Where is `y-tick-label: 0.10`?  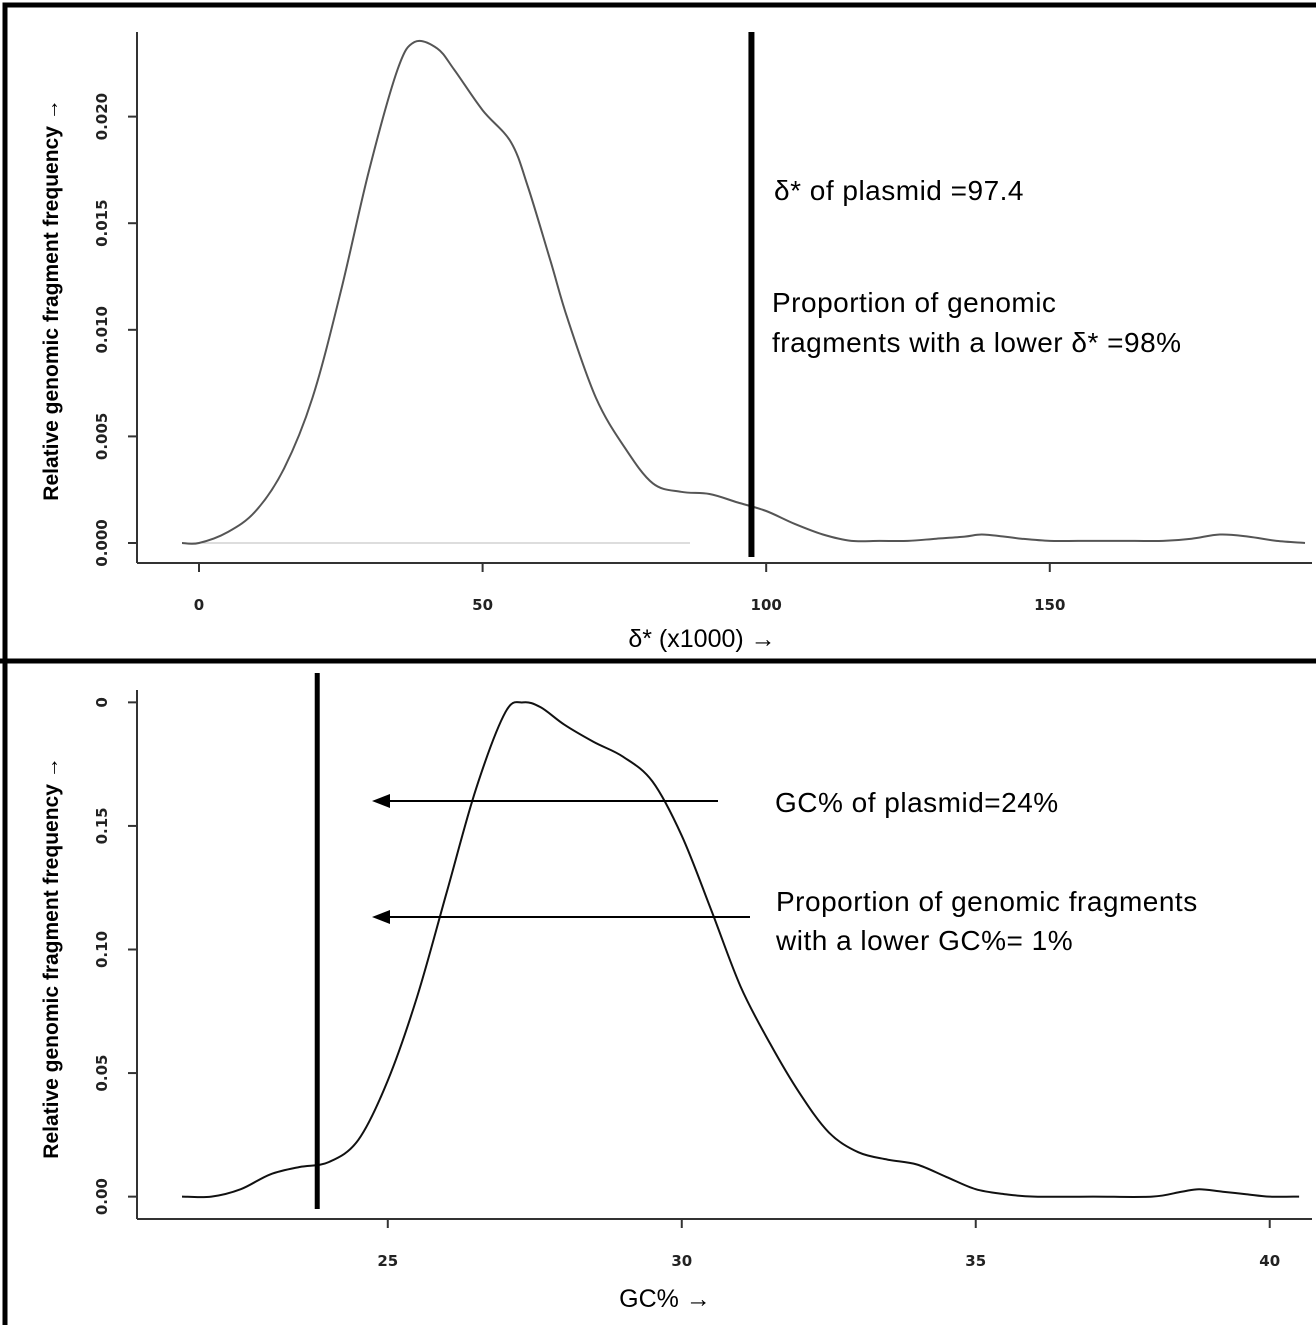 y-tick-label: 0.10 is located at coordinates (102, 949).